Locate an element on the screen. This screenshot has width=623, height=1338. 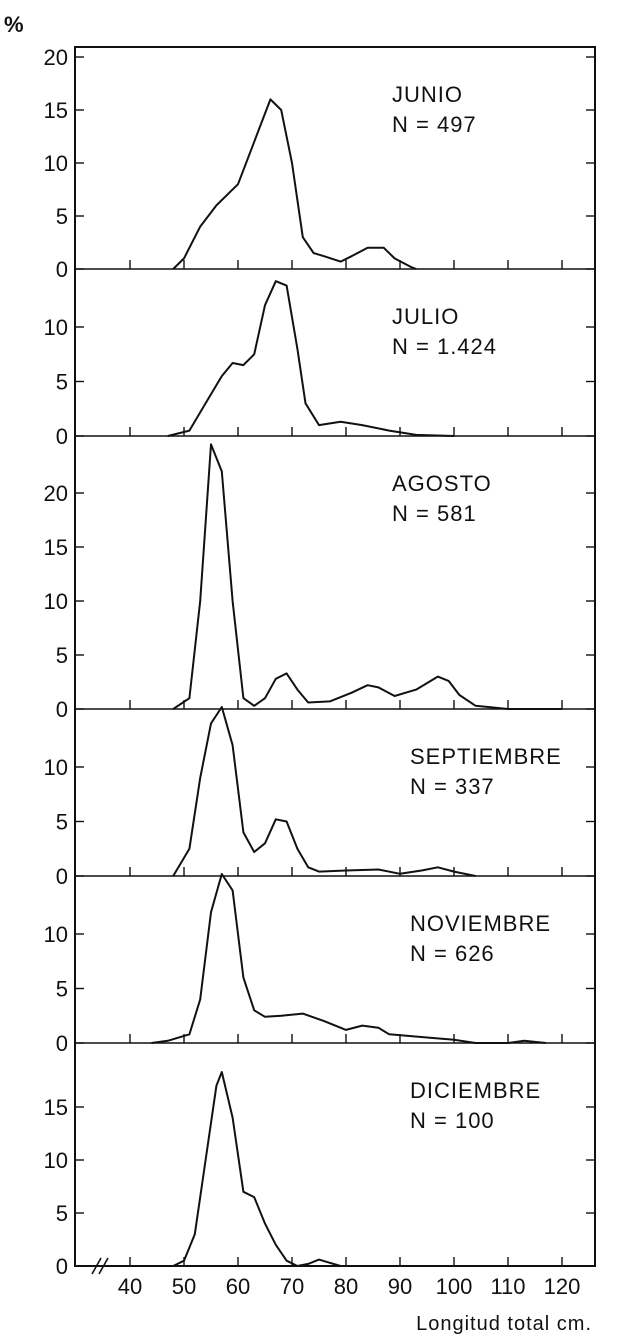
x-tick-label: 110 is located at coordinates (507, 1286).